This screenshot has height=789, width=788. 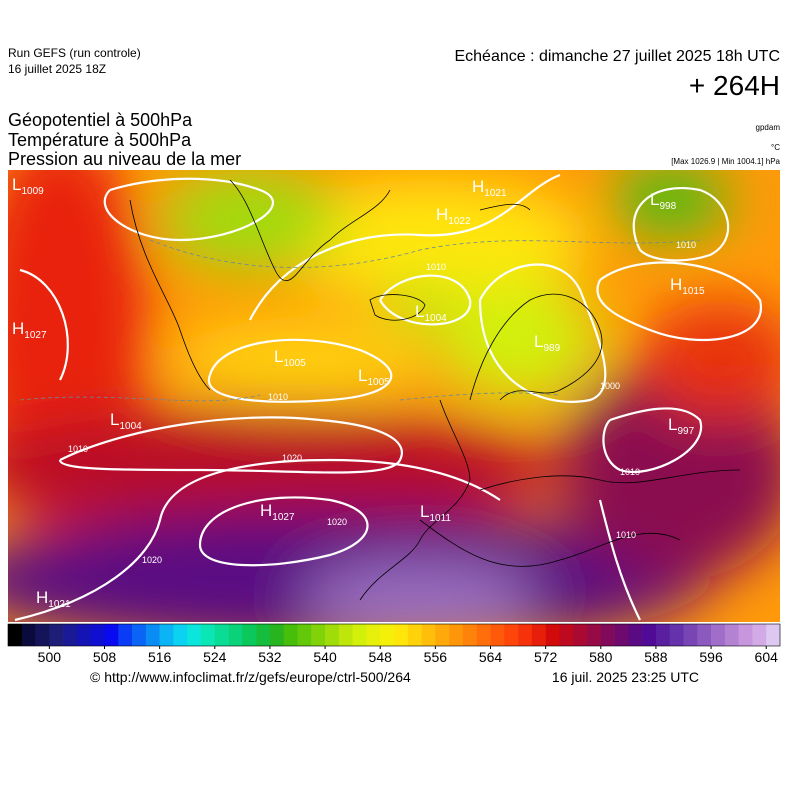 I want to click on isobar-label: 1000, so click(x=610, y=386).